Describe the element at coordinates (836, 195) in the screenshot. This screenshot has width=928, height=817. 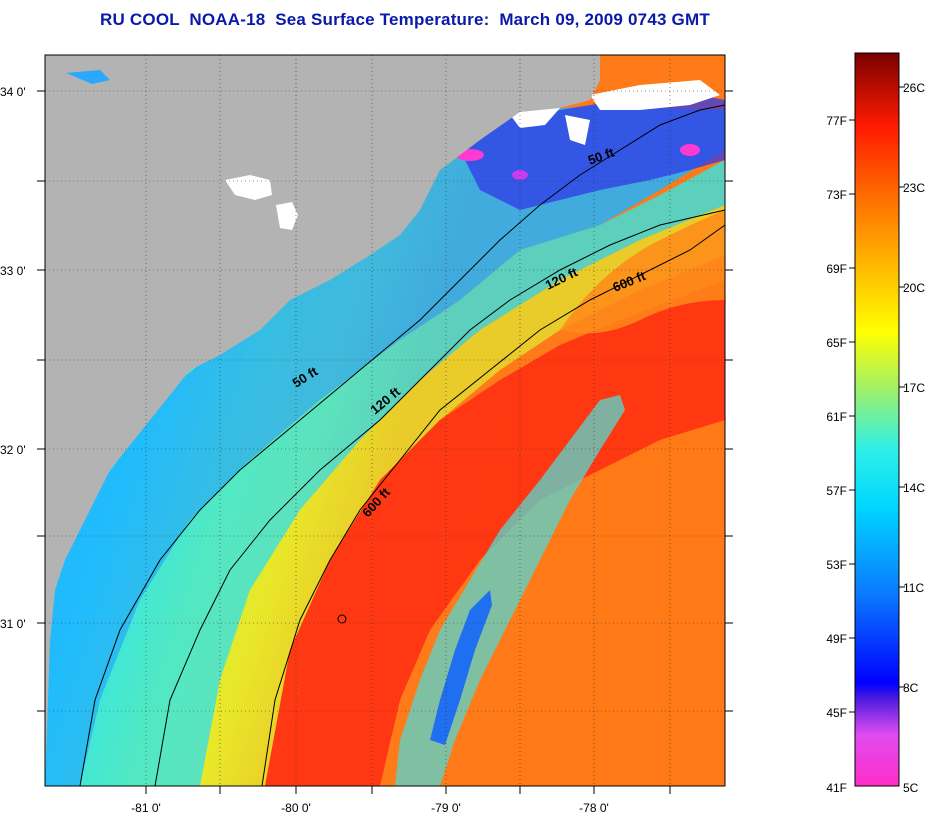
I see `cb-f-73: 73F` at that location.